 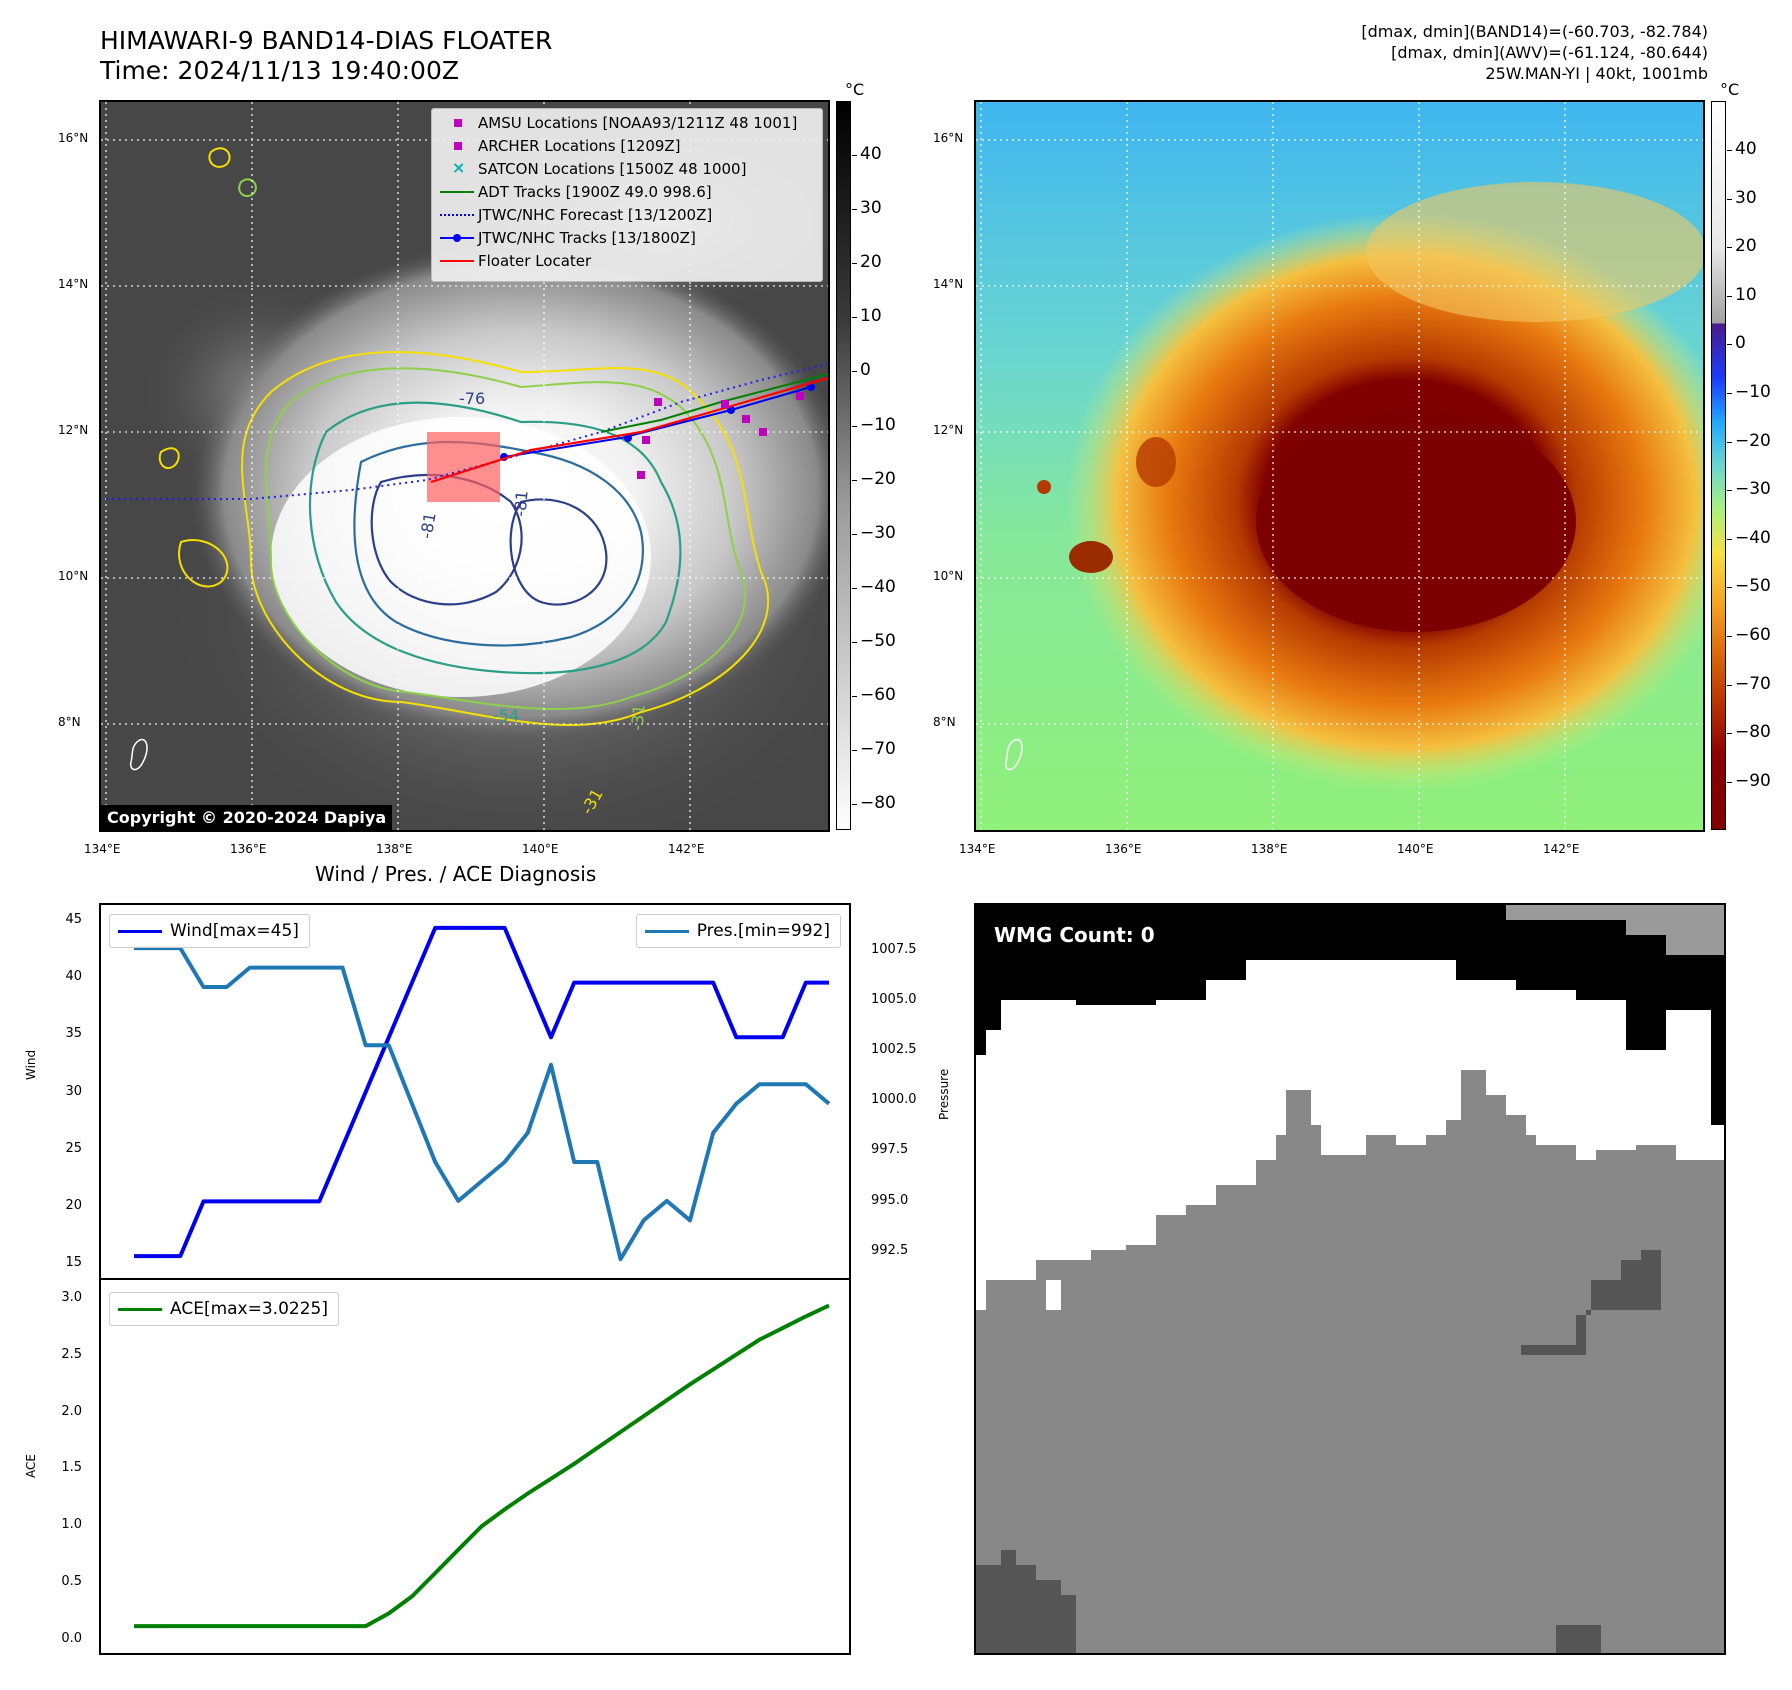 I want to click on legend-item-archer: ARCHER Locations [1209Z], so click(x=559, y=146).